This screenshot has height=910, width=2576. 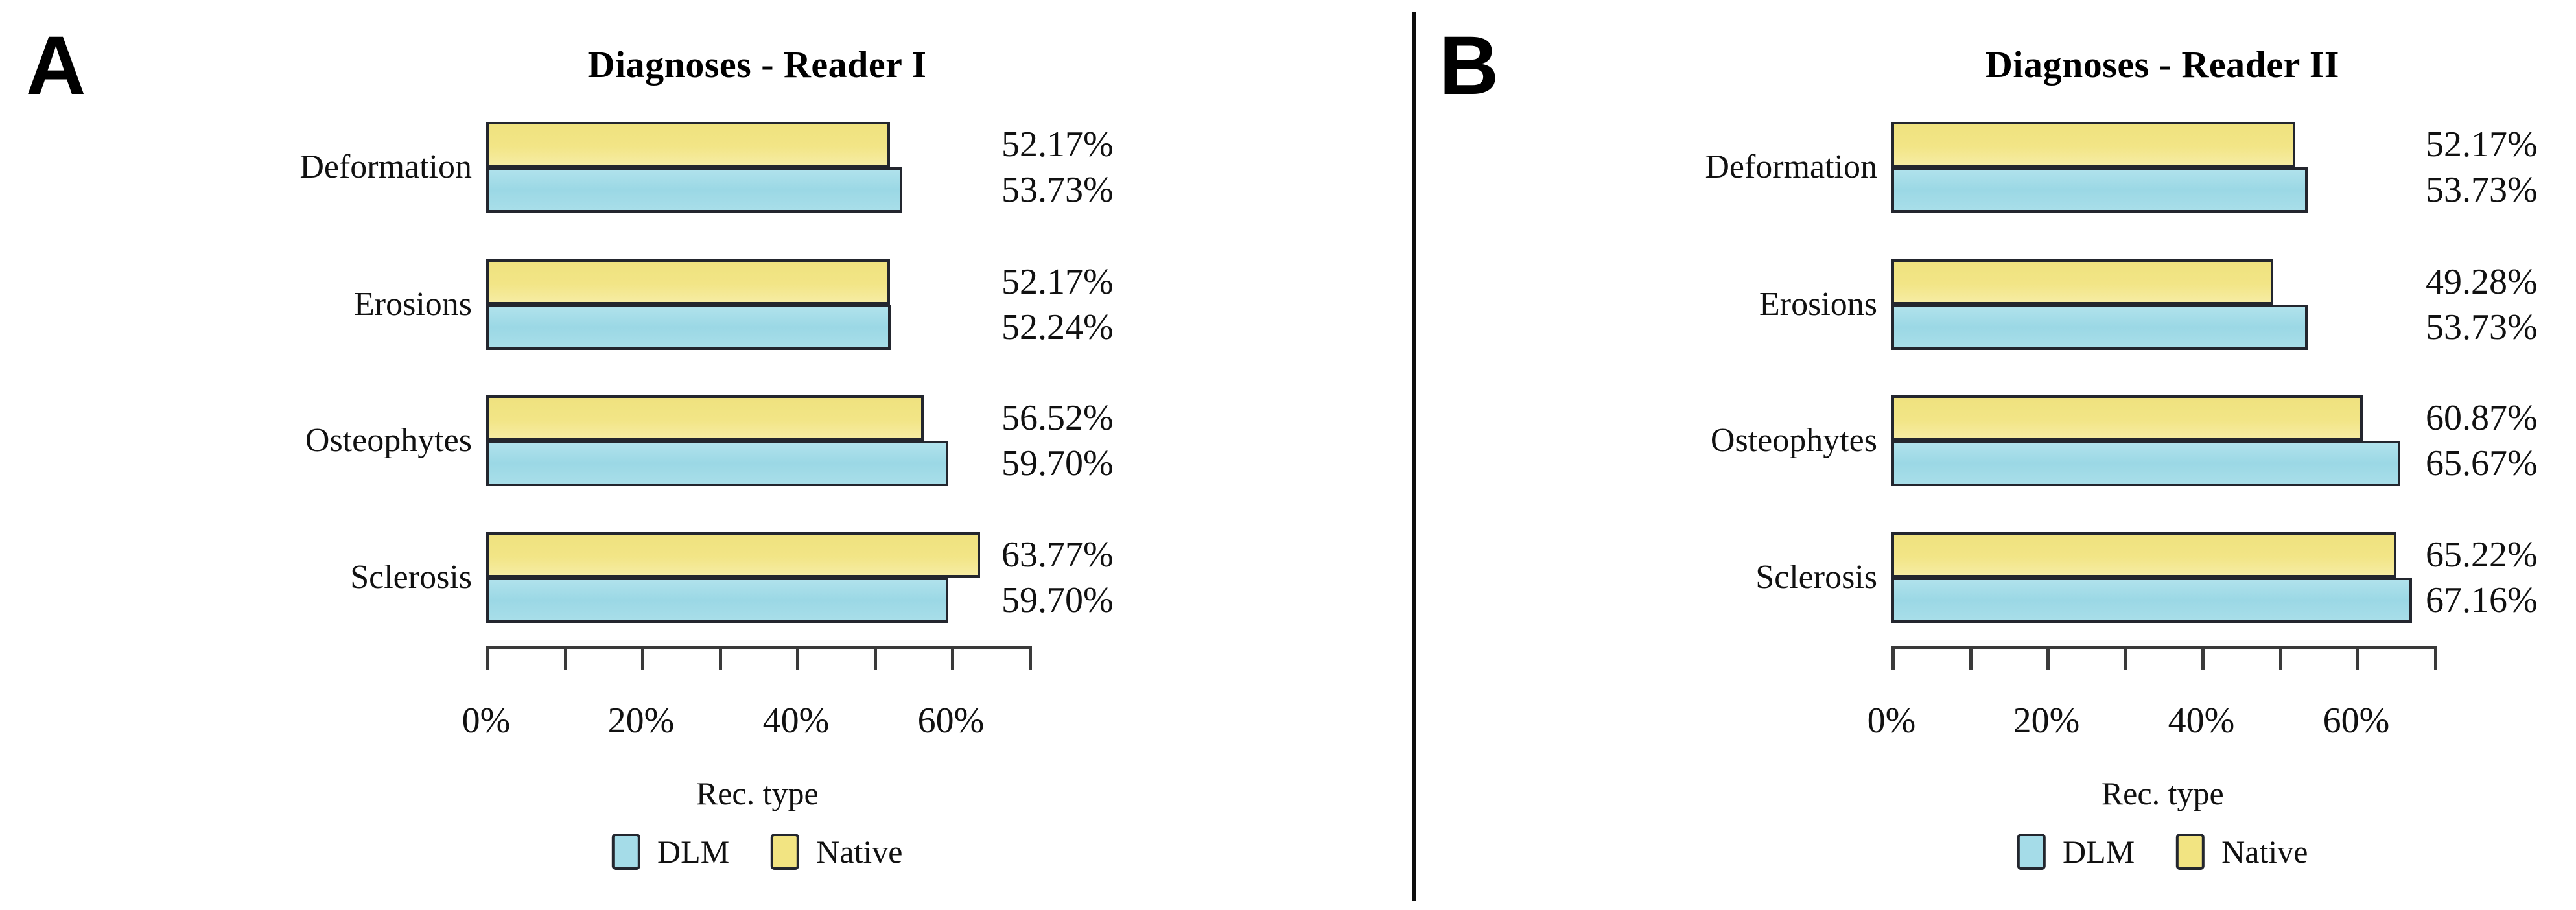 I want to click on dlm-value-label: 52.24%, so click(x=1057, y=327).